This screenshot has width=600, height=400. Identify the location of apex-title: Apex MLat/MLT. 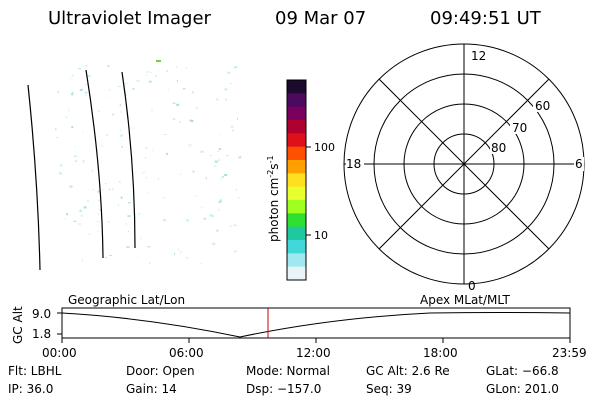
(465, 300).